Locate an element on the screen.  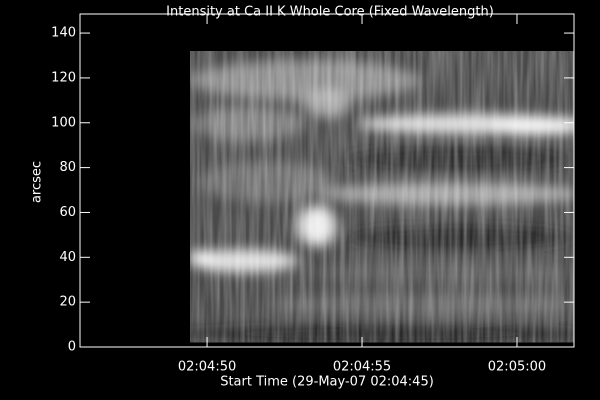
y-tick-label: 60 is located at coordinates (67, 212).